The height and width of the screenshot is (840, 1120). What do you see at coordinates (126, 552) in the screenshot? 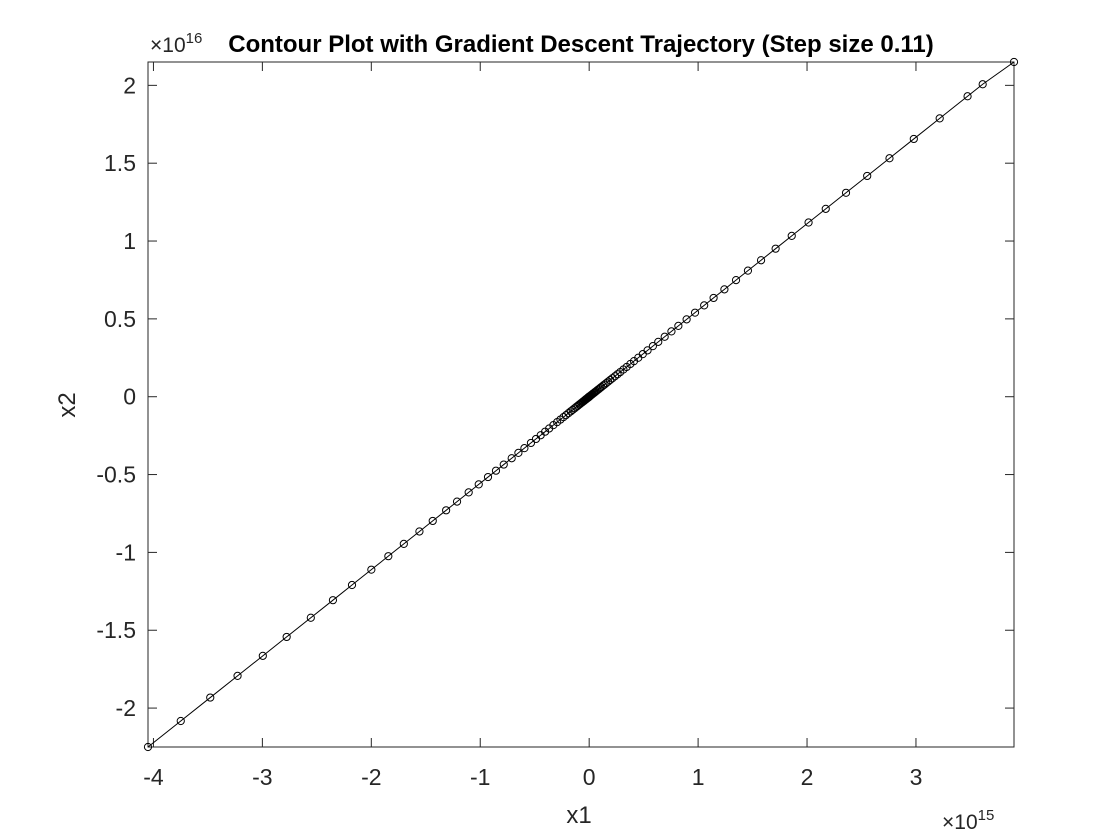
I see `y-tick-label: -1` at bounding box center [126, 552].